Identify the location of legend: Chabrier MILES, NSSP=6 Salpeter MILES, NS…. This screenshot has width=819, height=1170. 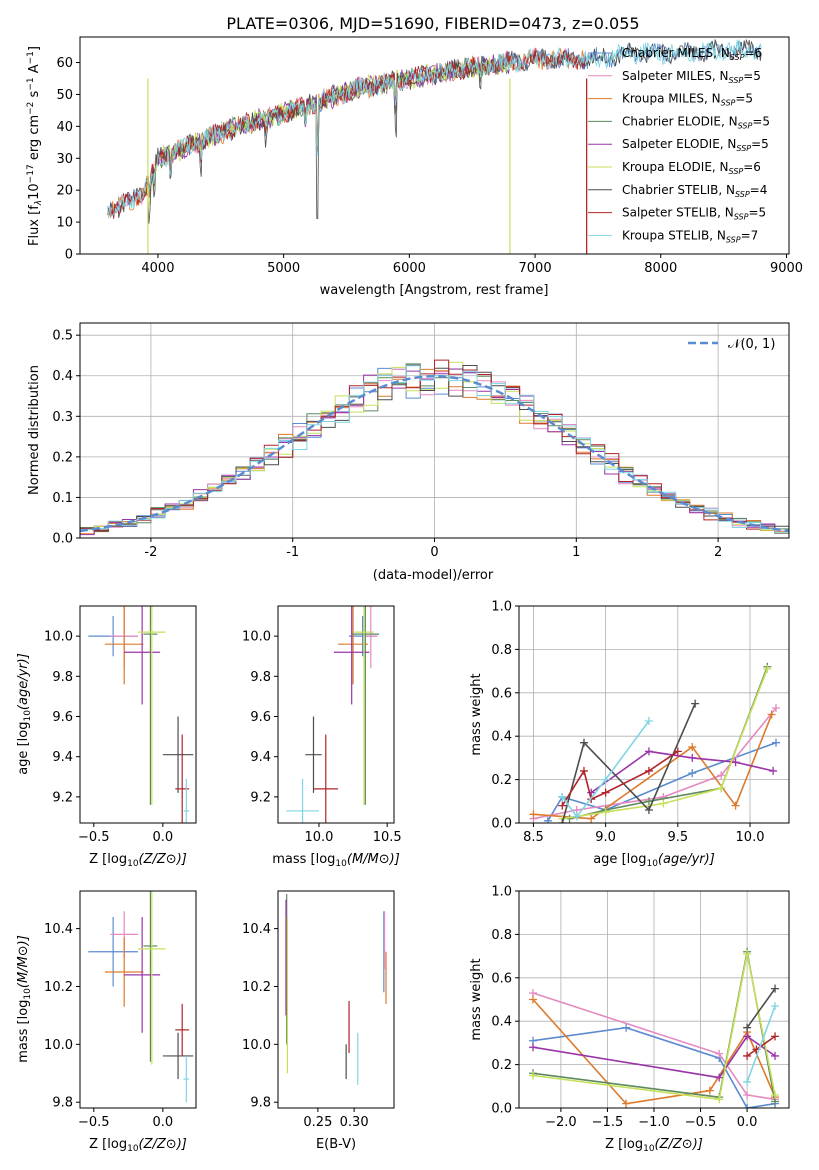
(679, 145).